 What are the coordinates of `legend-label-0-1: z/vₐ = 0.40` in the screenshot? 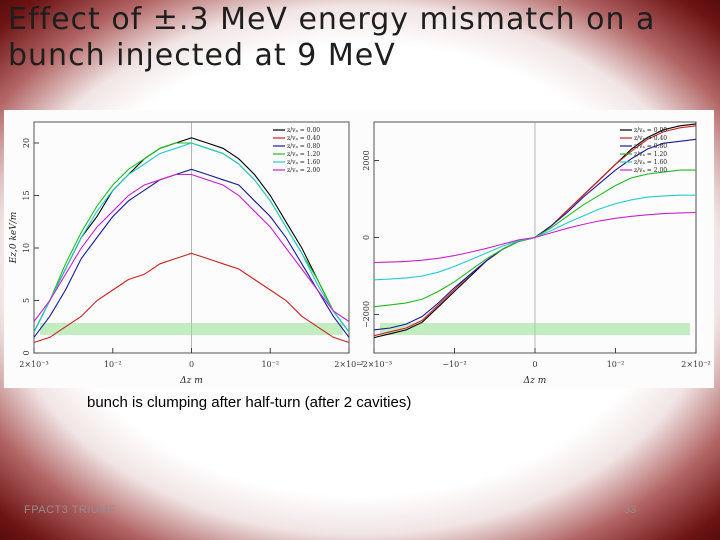 It's located at (303, 138).